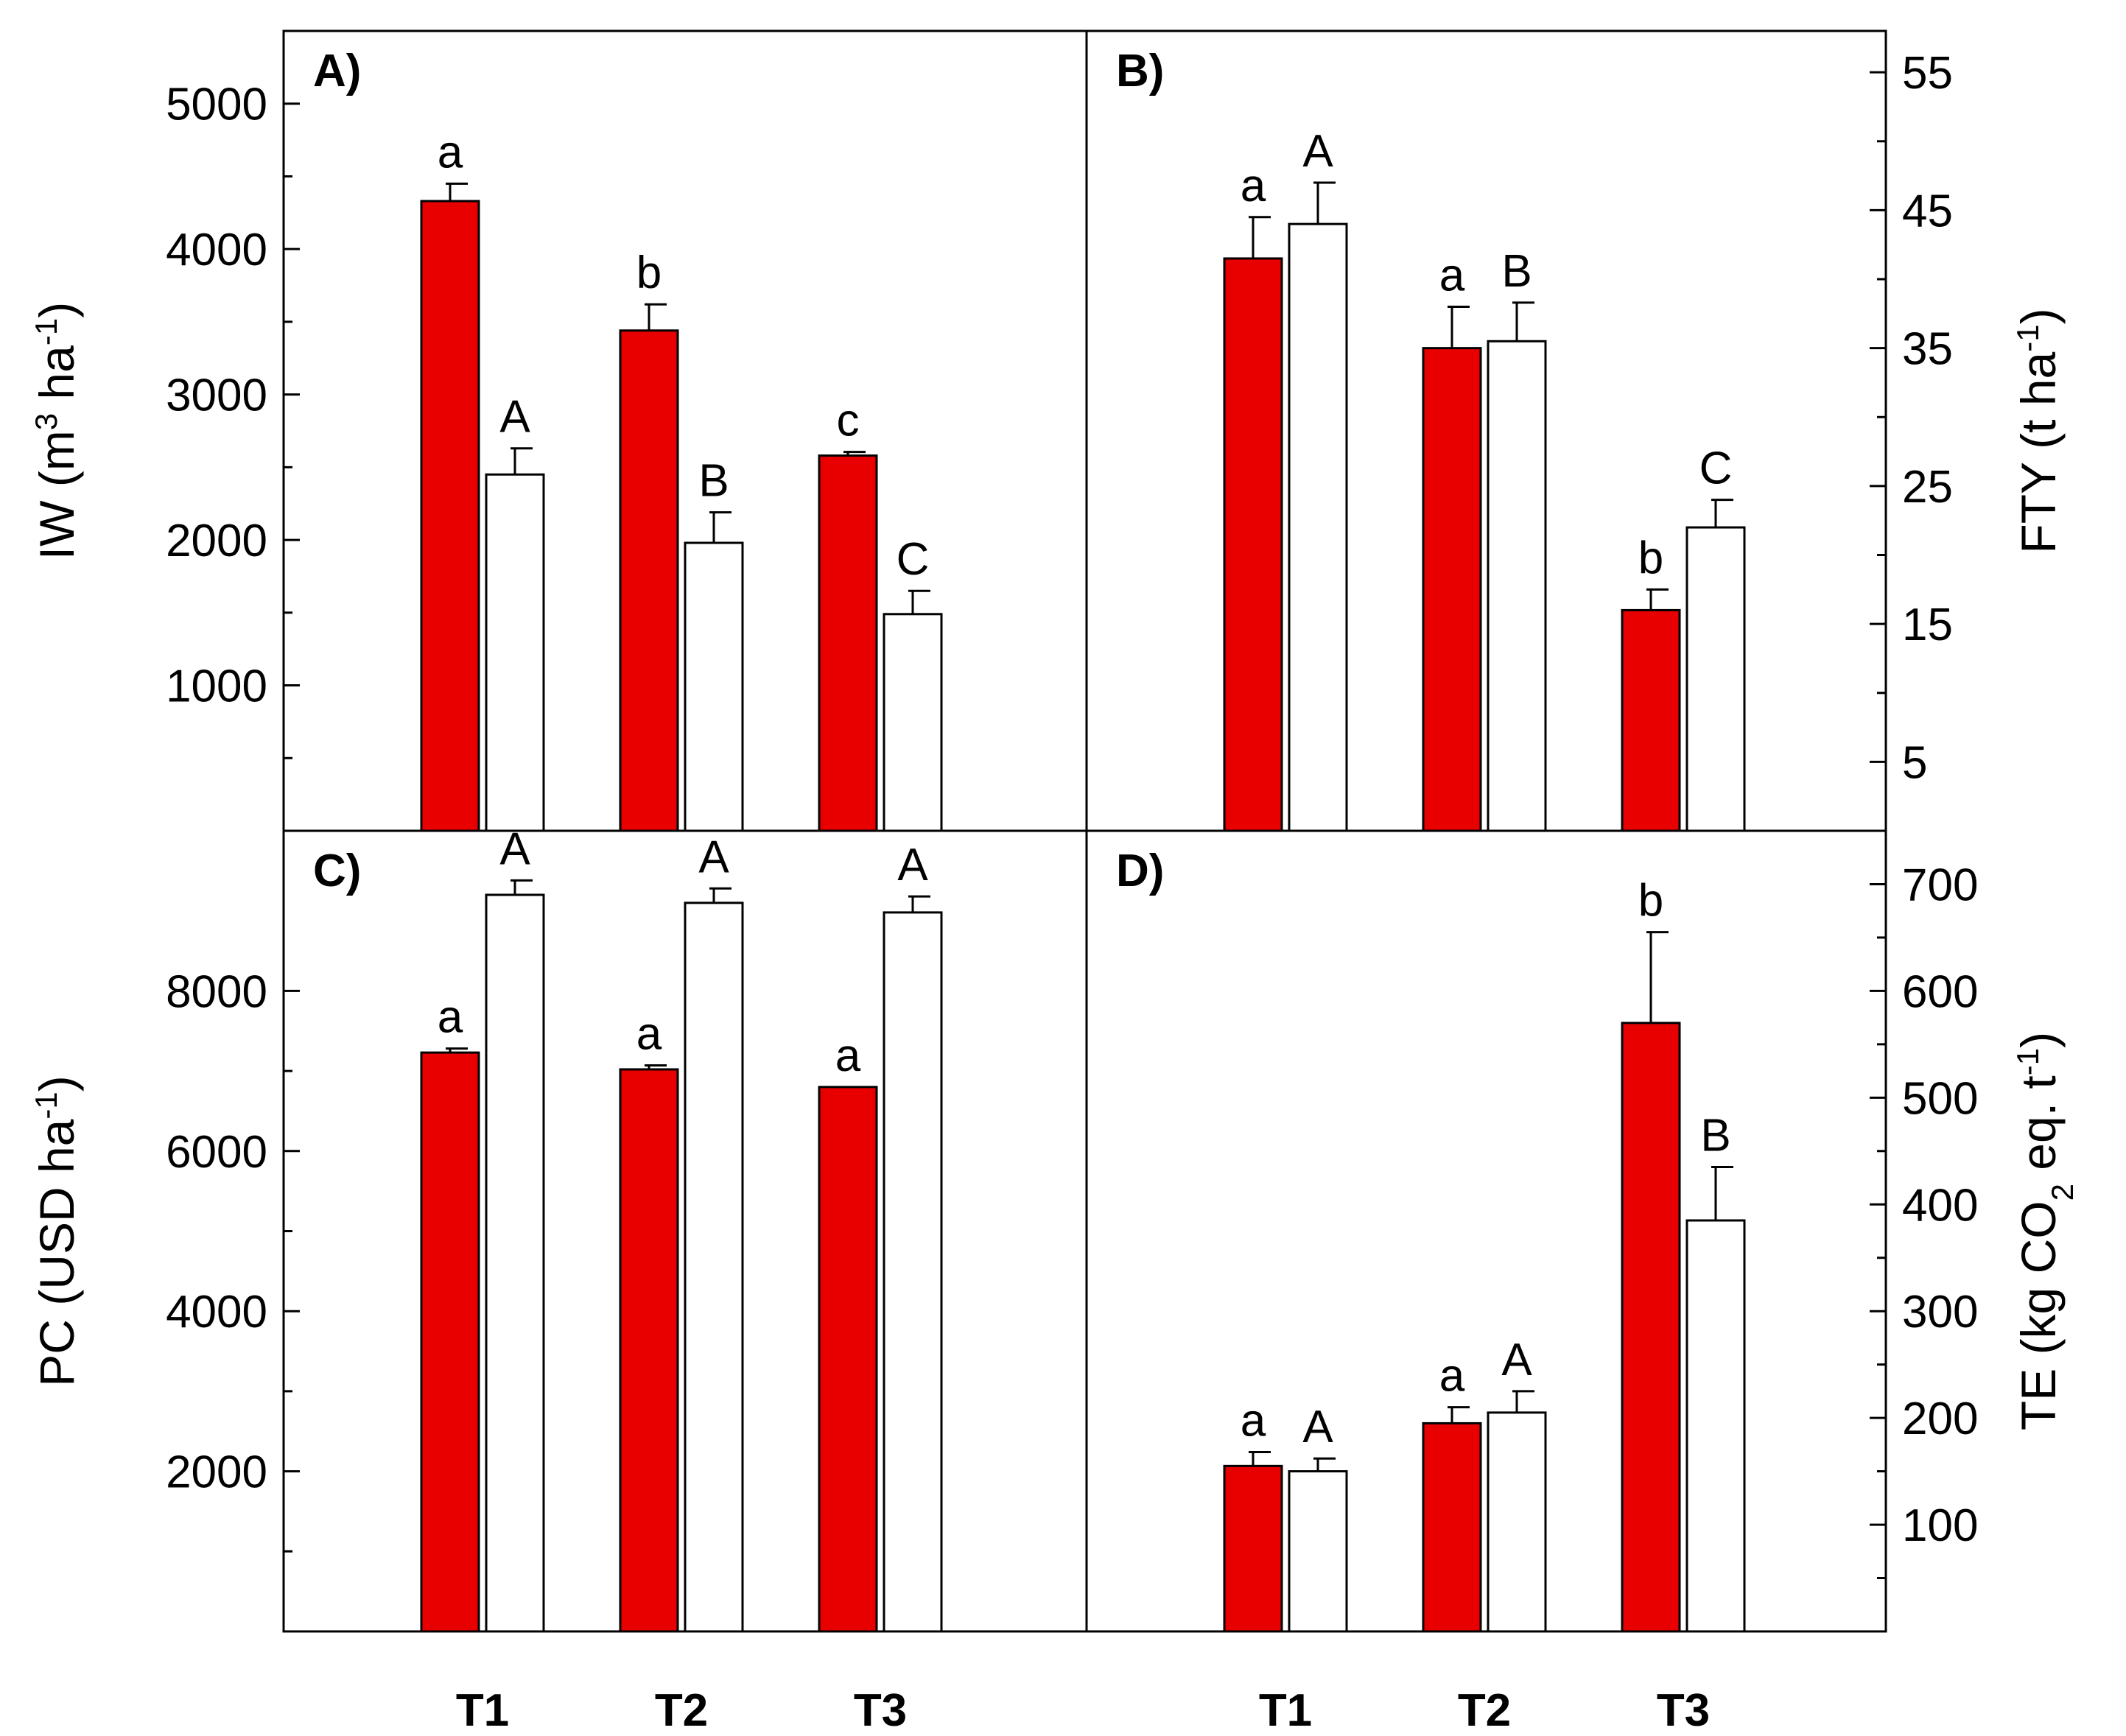 This screenshot has width=2126, height=1736. I want to click on bar-a-t3-red, so click(848, 643).